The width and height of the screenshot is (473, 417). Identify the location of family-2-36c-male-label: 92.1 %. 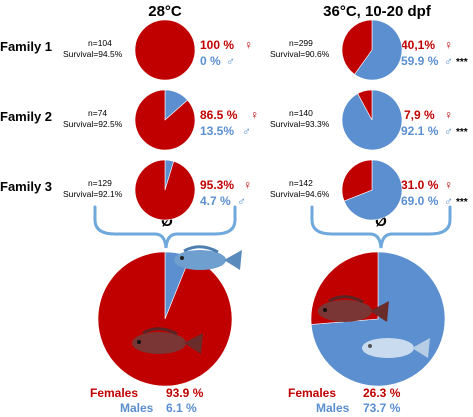
(420, 131).